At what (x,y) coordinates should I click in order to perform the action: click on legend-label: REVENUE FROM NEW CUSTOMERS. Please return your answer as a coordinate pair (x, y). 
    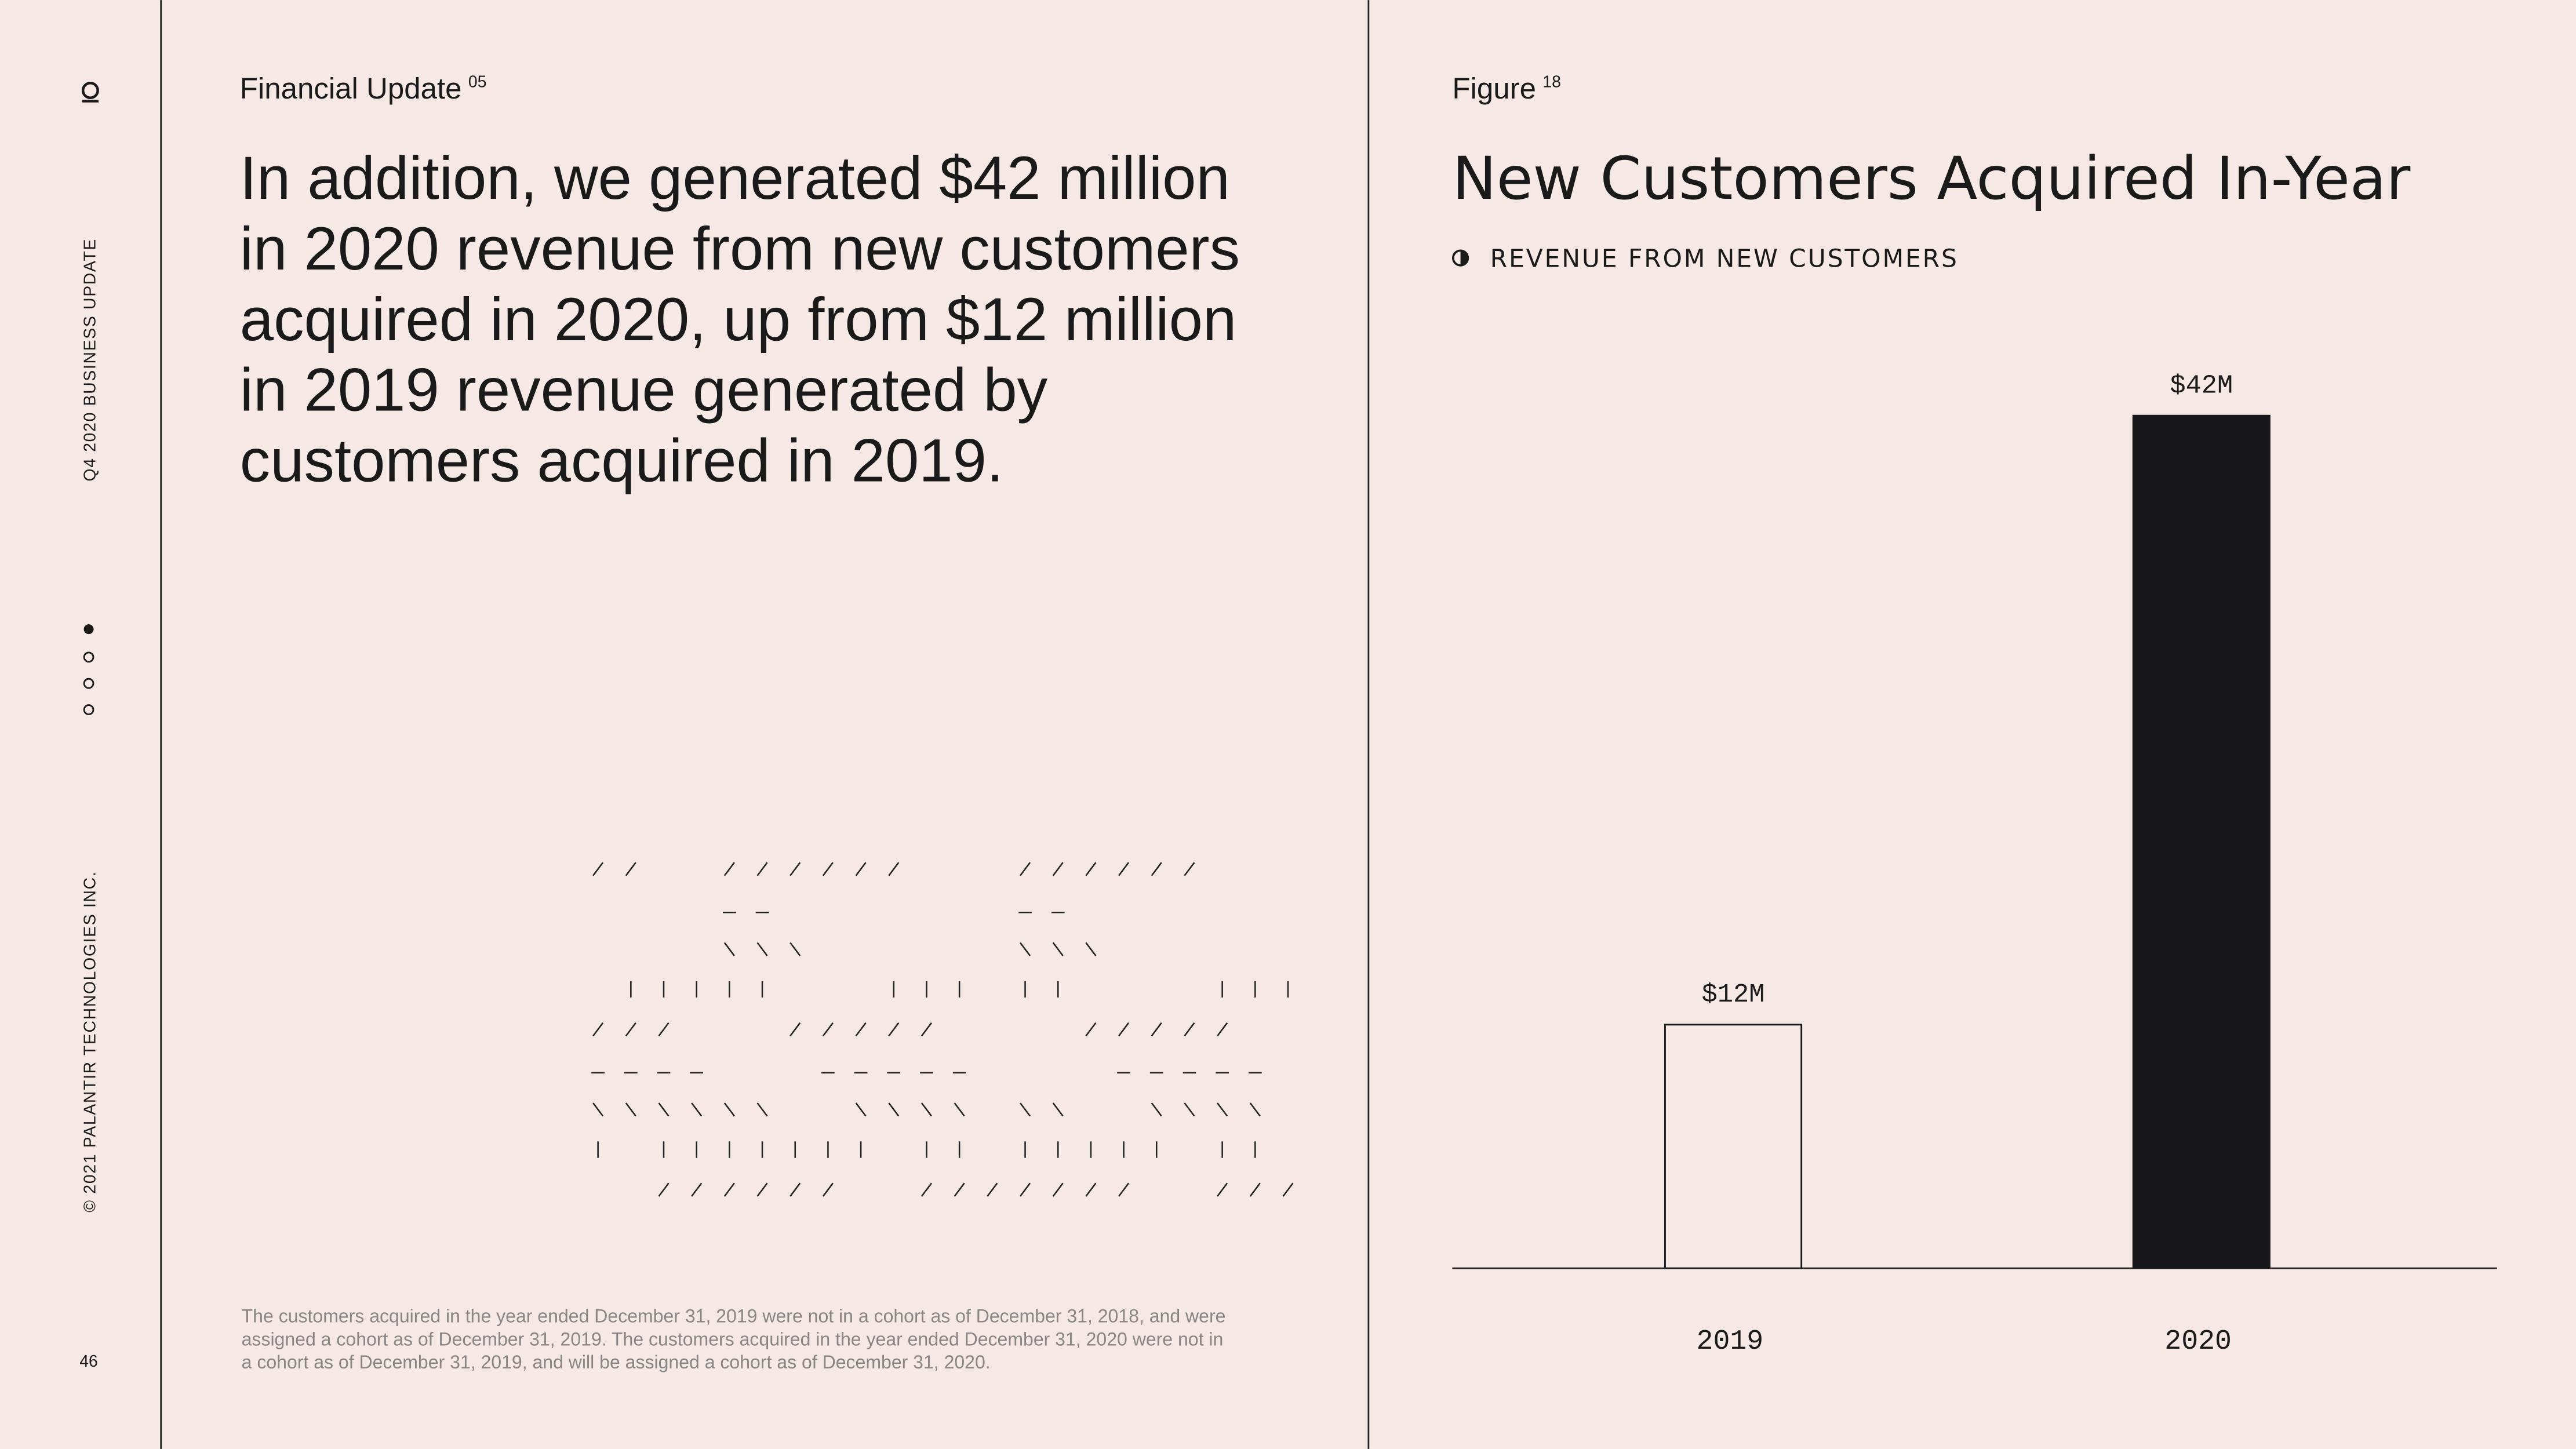
    Looking at the image, I should click on (1725, 259).